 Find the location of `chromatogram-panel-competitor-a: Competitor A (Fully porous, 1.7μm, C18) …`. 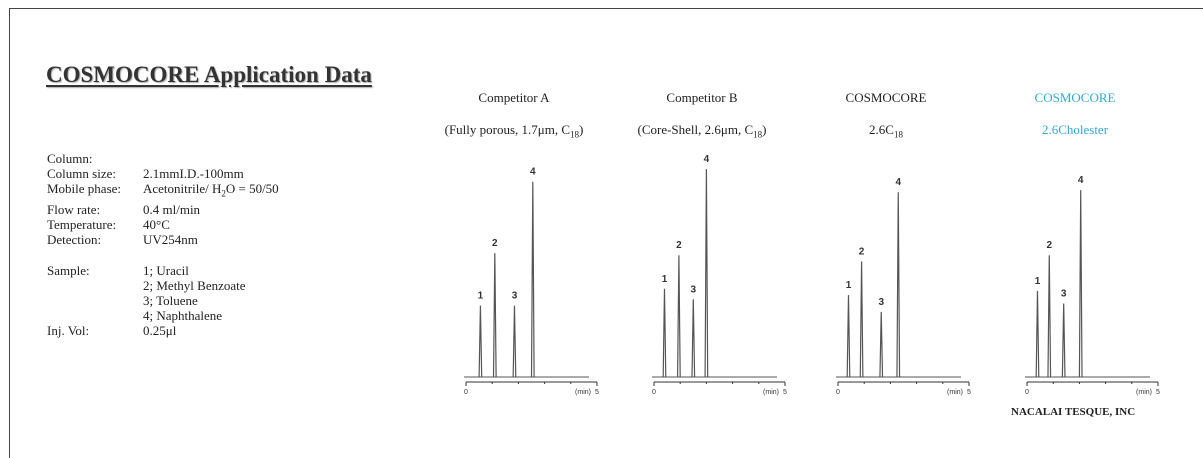

chromatogram-panel-competitor-a: Competitor A (Fully porous, 1.7μm, C18) … is located at coordinates (514, 257).